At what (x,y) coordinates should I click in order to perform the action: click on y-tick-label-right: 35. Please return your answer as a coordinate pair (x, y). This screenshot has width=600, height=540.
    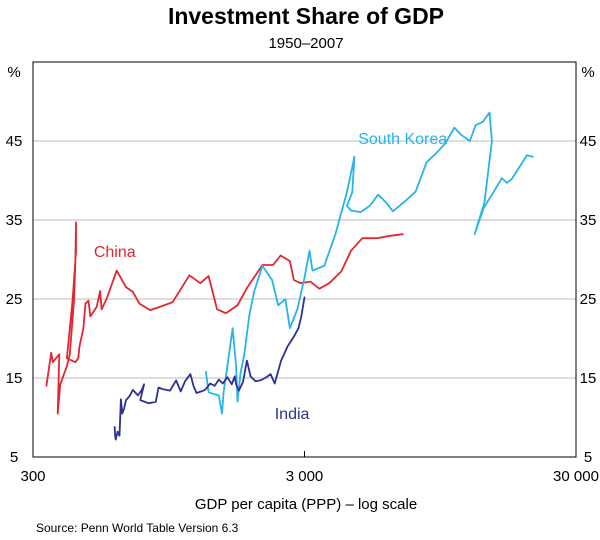
    Looking at the image, I should click on (588, 220).